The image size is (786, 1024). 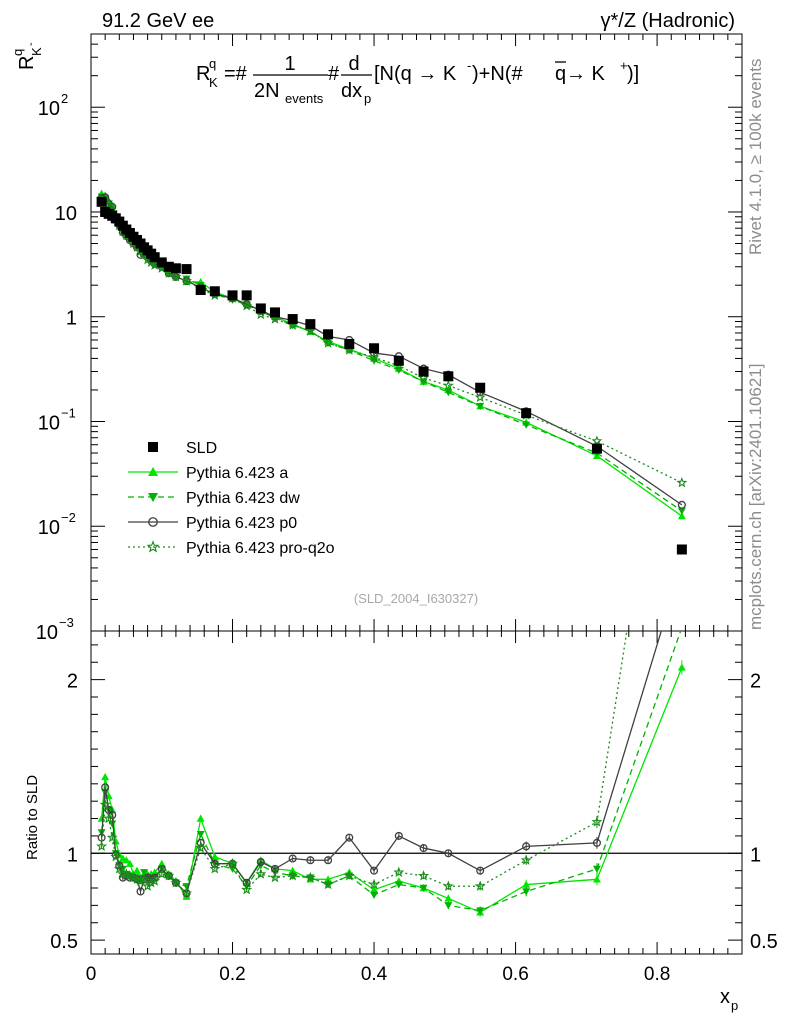 I want to click on x-tick-label: 0.2, so click(x=232, y=974).